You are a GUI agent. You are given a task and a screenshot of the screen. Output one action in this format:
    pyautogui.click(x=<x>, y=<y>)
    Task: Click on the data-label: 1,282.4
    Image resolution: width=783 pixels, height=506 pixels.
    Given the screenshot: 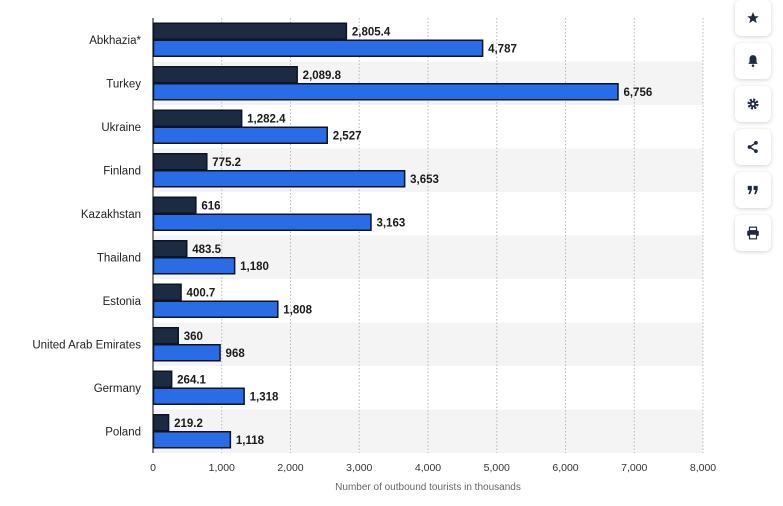 What is the action you would take?
    pyautogui.click(x=266, y=119)
    